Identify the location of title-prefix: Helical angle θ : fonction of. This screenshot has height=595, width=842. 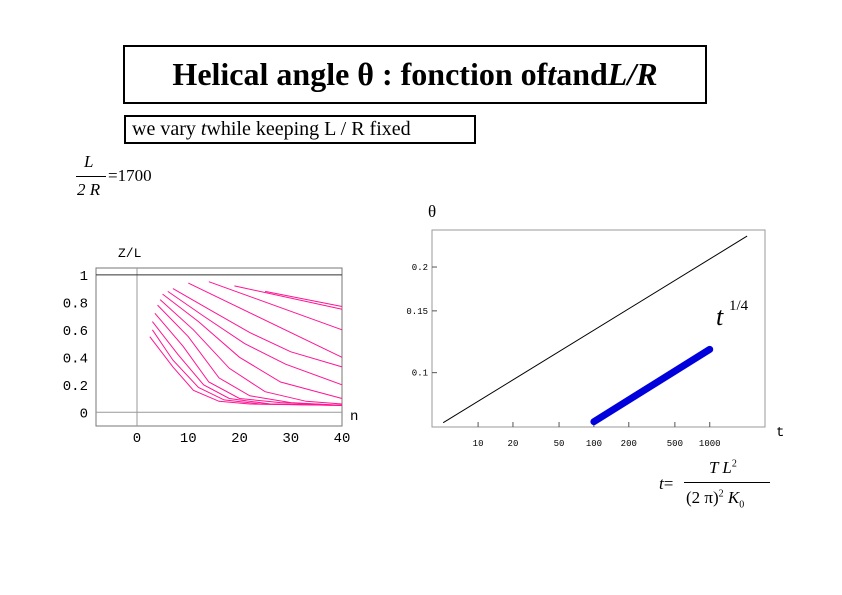
(360, 74).